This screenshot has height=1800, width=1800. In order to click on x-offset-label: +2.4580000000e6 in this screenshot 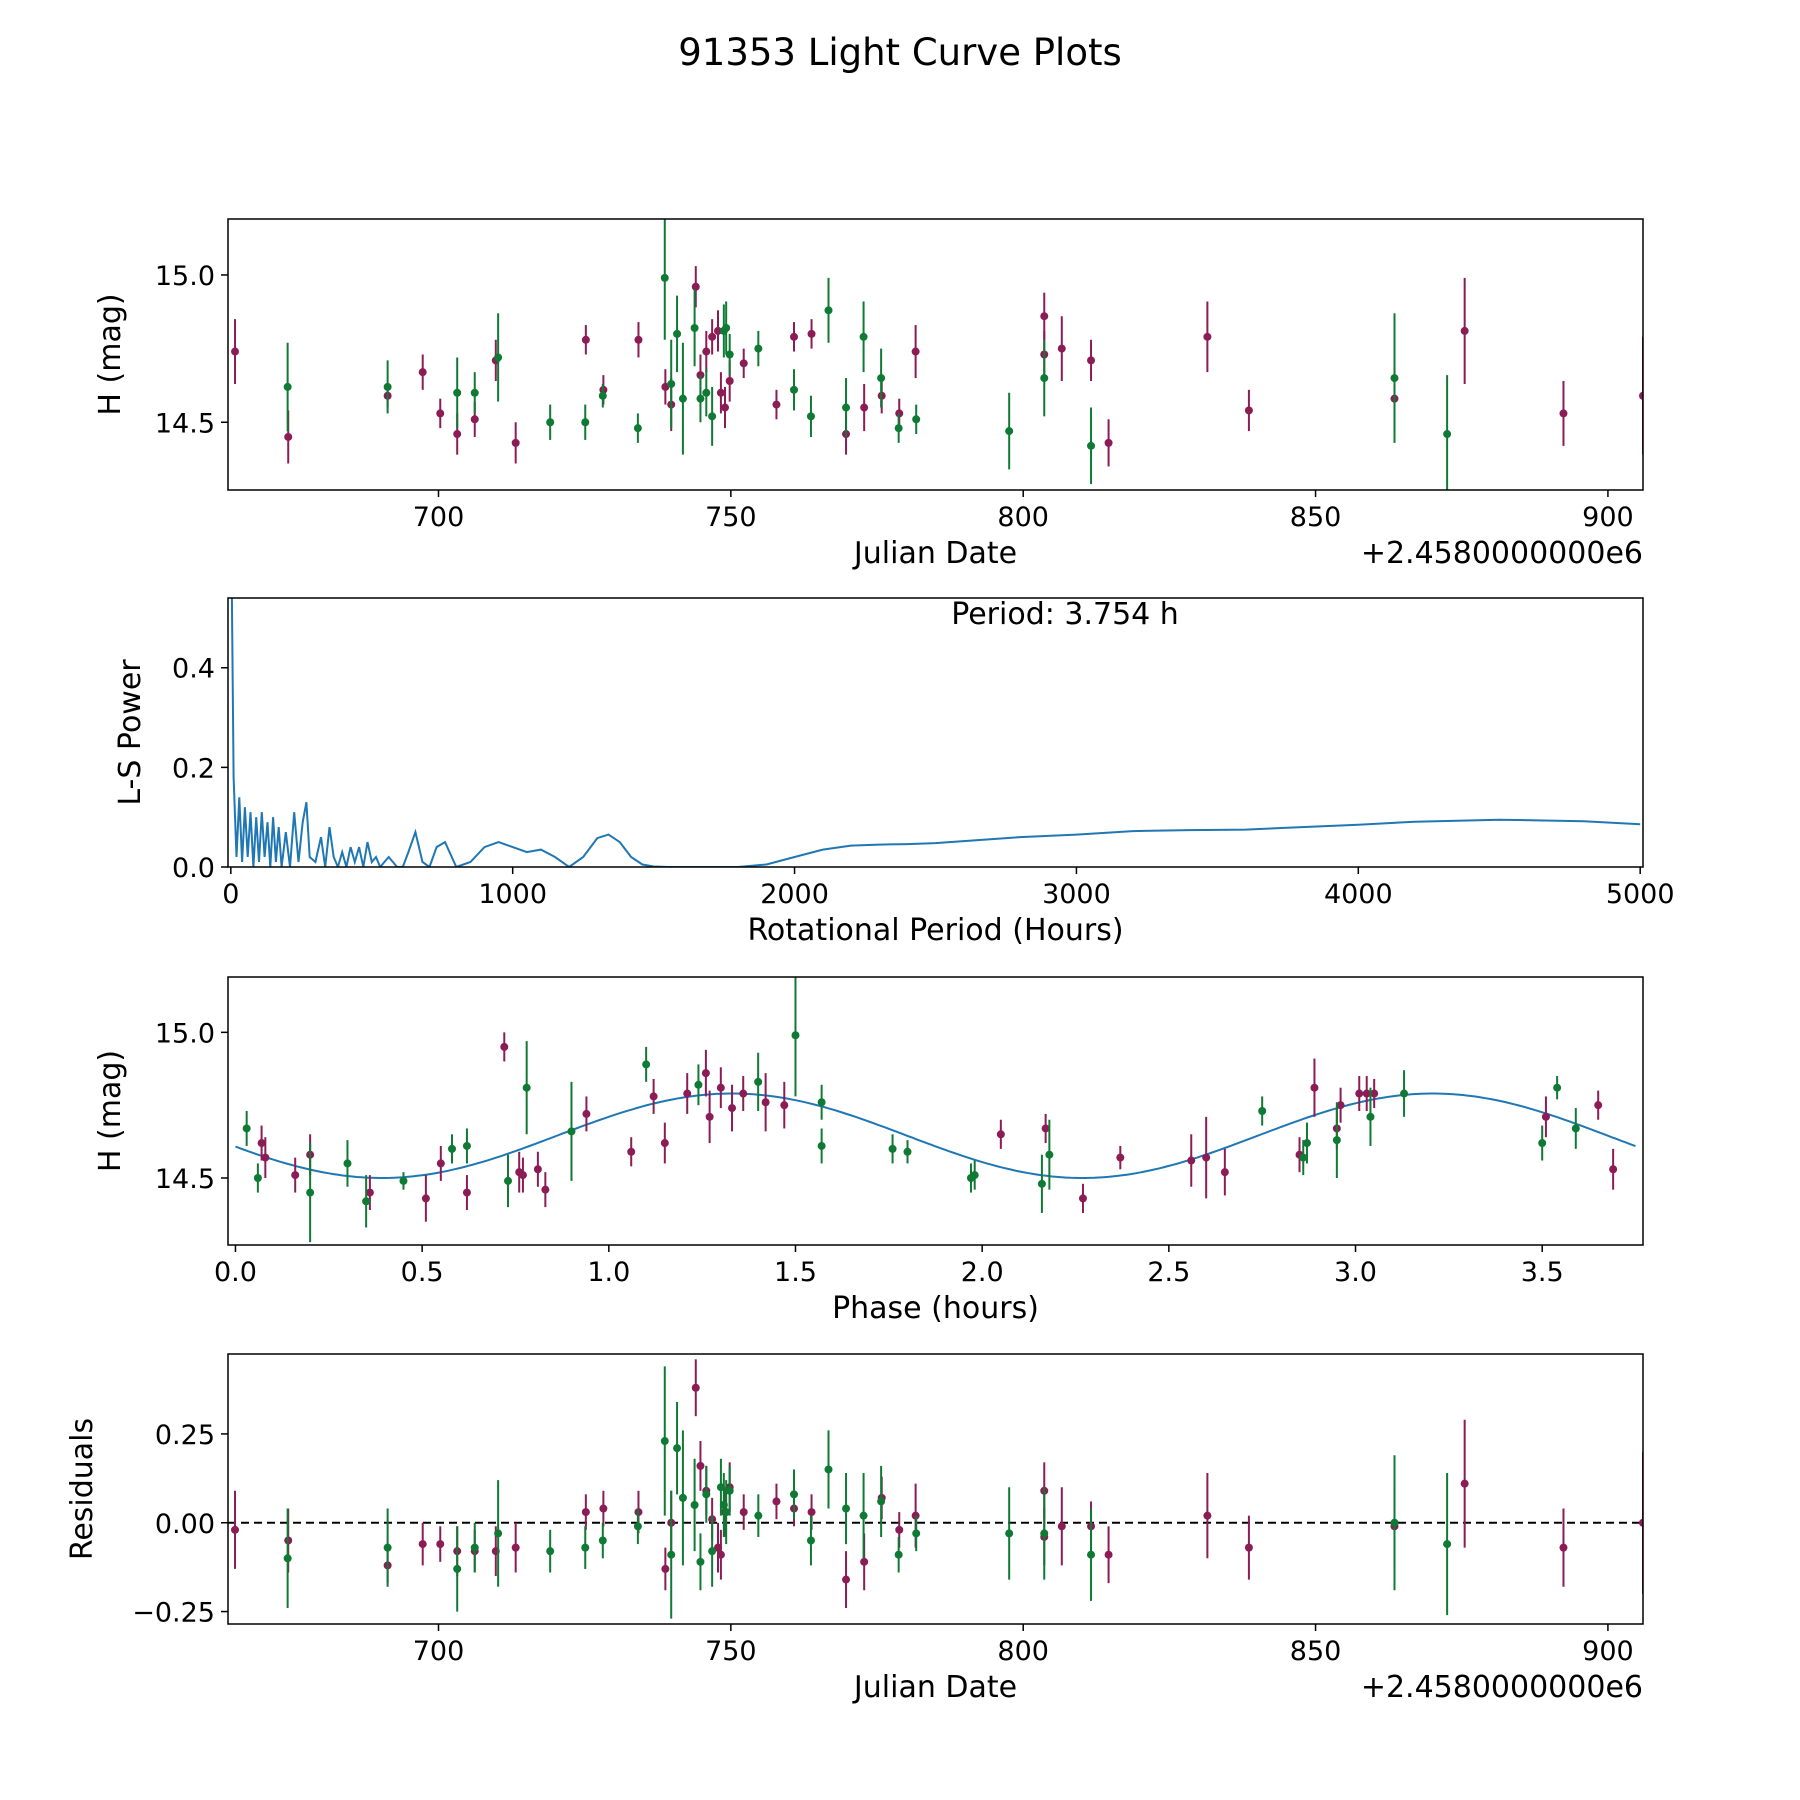, I will do `click(1502, 553)`.